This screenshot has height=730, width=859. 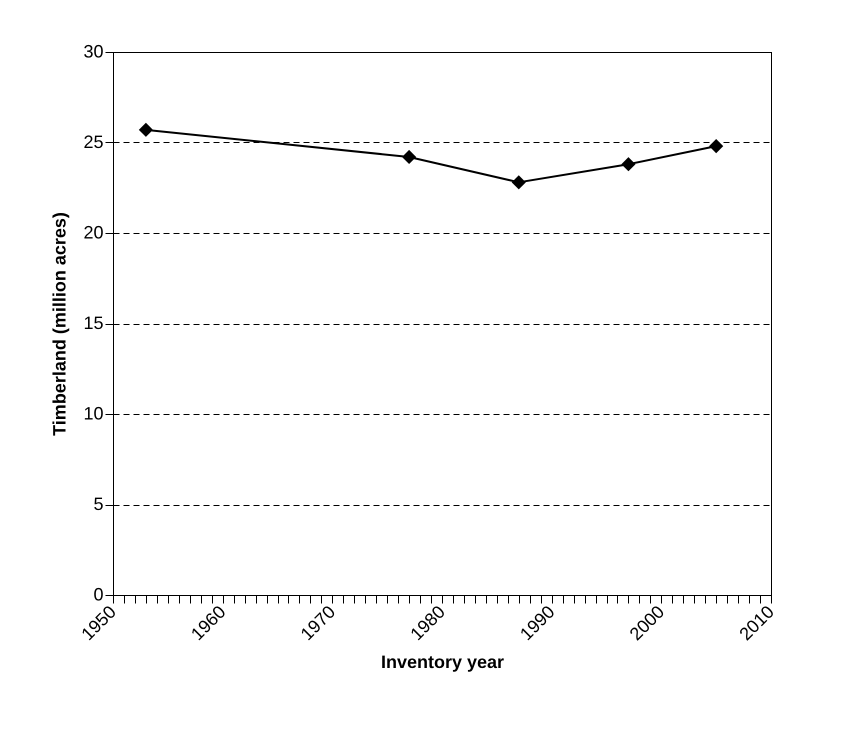 I want to click on y-tick-label: 30, so click(x=93, y=52).